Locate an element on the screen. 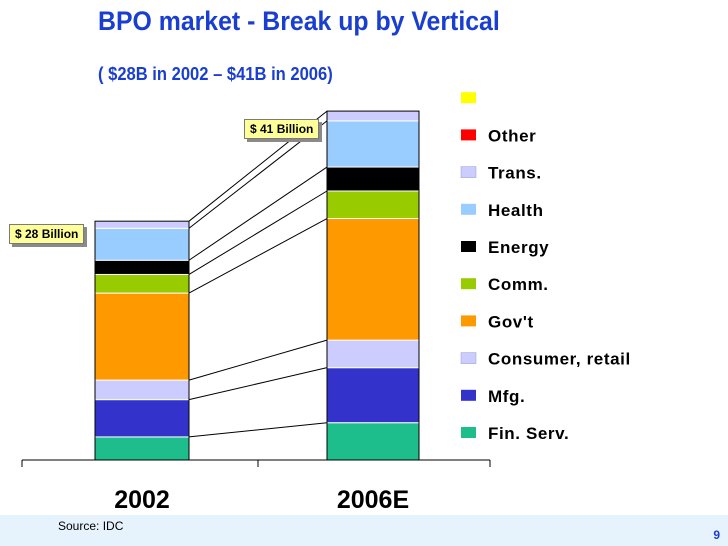 This screenshot has height=546, width=728. bar-2002-fin-serv is located at coordinates (142, 448).